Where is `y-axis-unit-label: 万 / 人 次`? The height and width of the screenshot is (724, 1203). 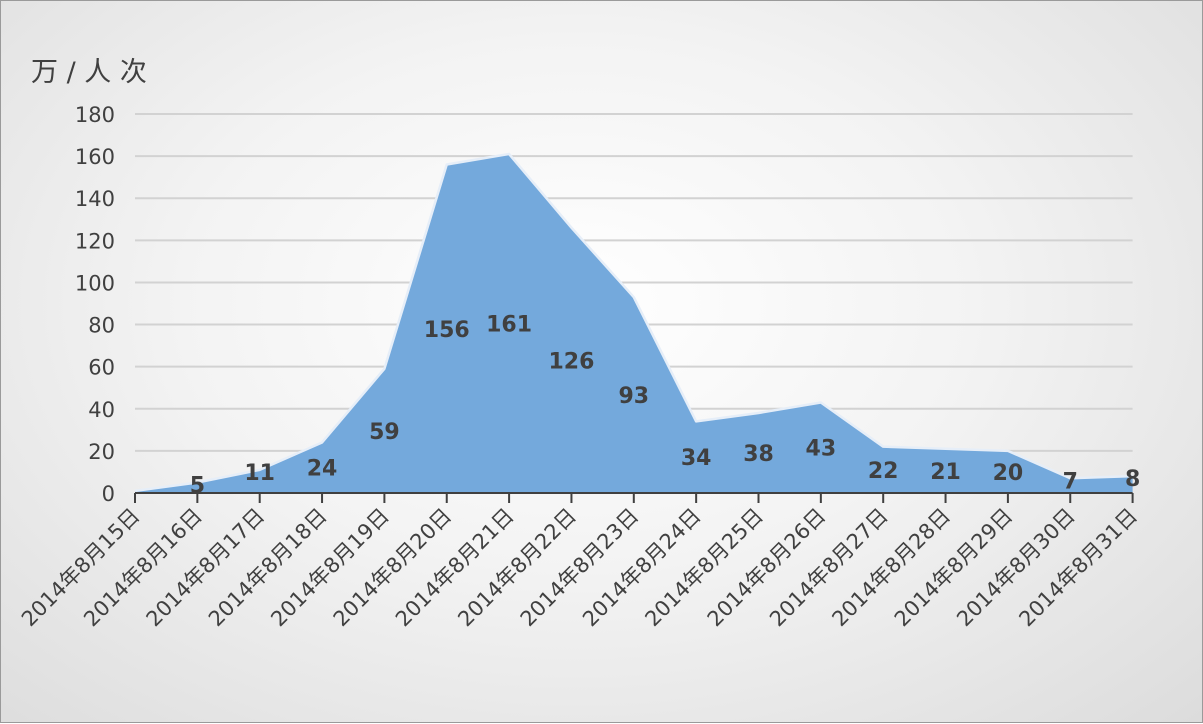 y-axis-unit-label: 万 / 人 次 is located at coordinates (89, 72).